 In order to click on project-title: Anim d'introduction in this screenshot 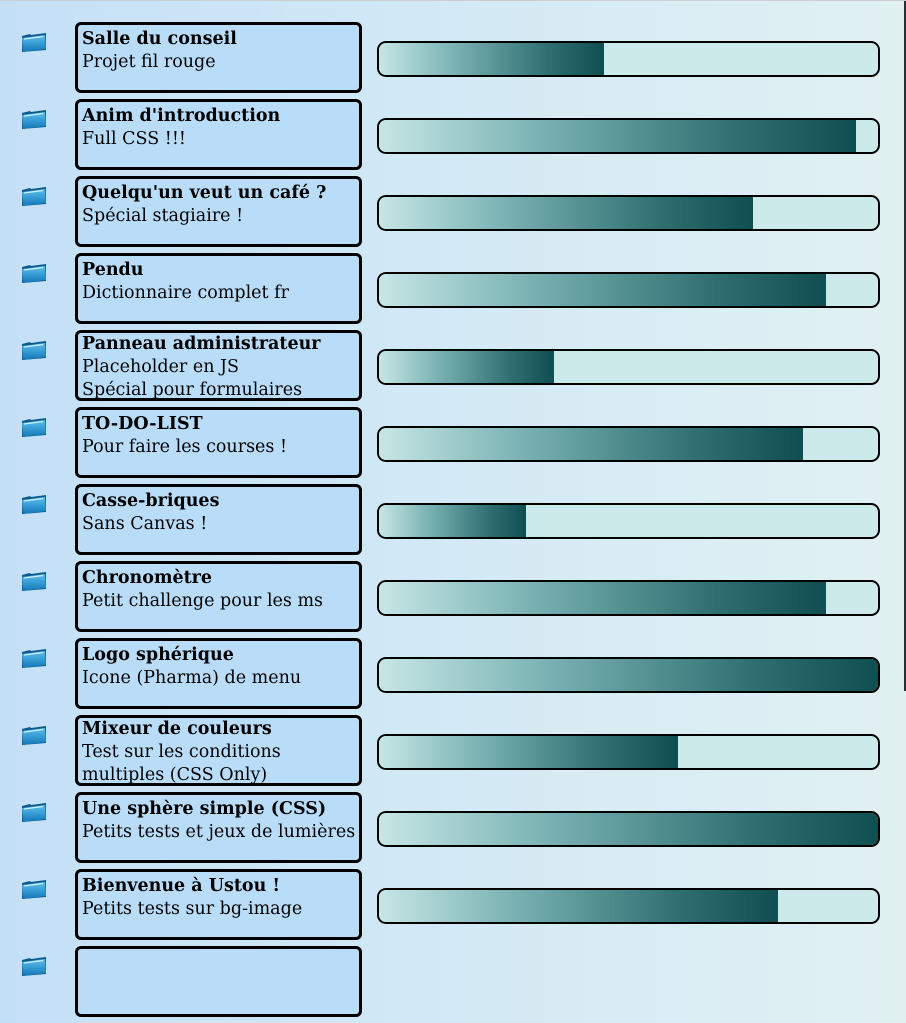, I will do `click(181, 116)`.